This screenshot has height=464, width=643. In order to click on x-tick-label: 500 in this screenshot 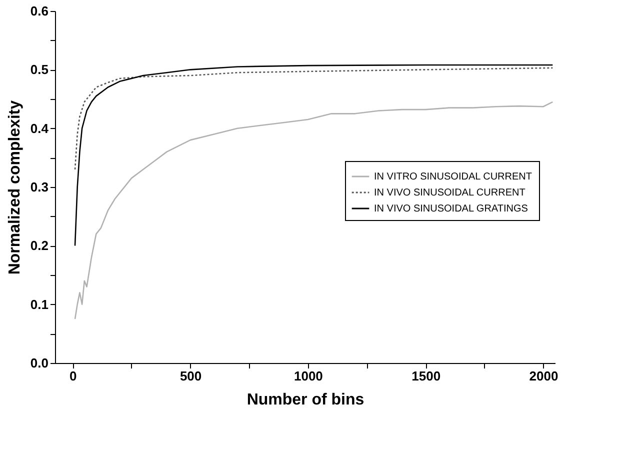, I will do `click(191, 376)`.